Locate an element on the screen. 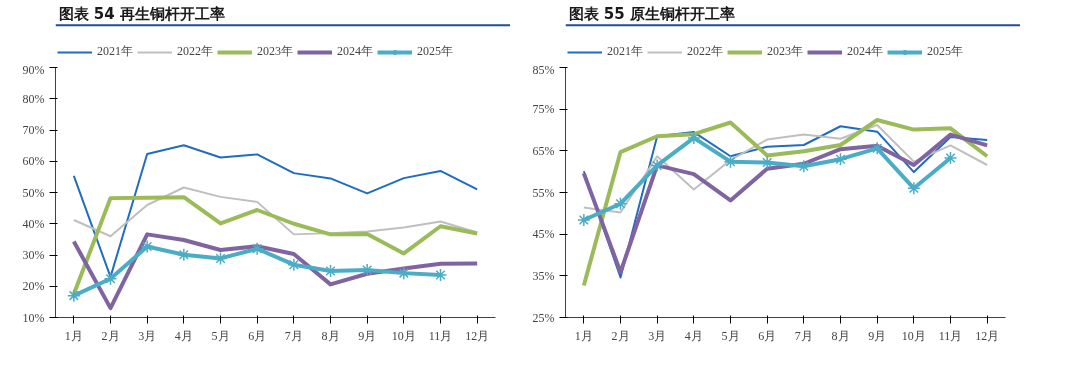 The height and width of the screenshot is (387, 1066). y-tick-label: 55% is located at coordinates (543, 192).